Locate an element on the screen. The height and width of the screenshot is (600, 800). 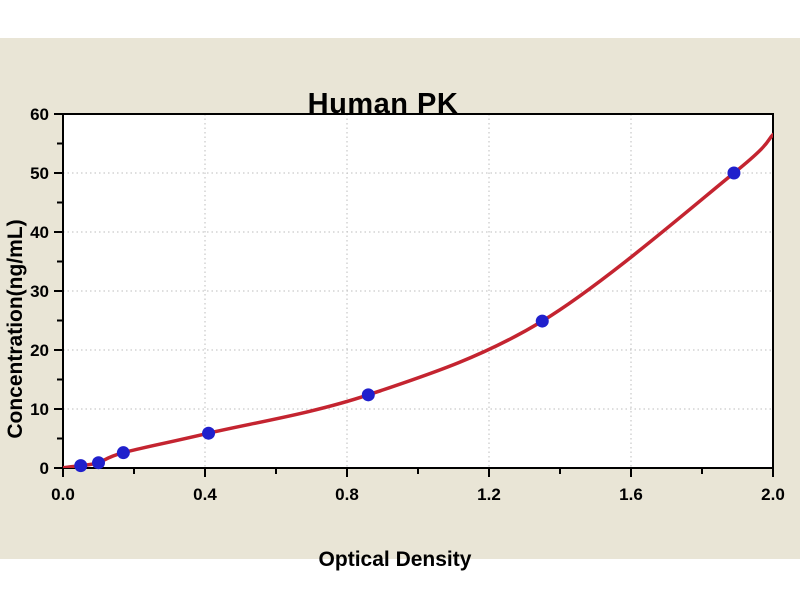
y-tick-label: 0 is located at coordinates (44, 468).